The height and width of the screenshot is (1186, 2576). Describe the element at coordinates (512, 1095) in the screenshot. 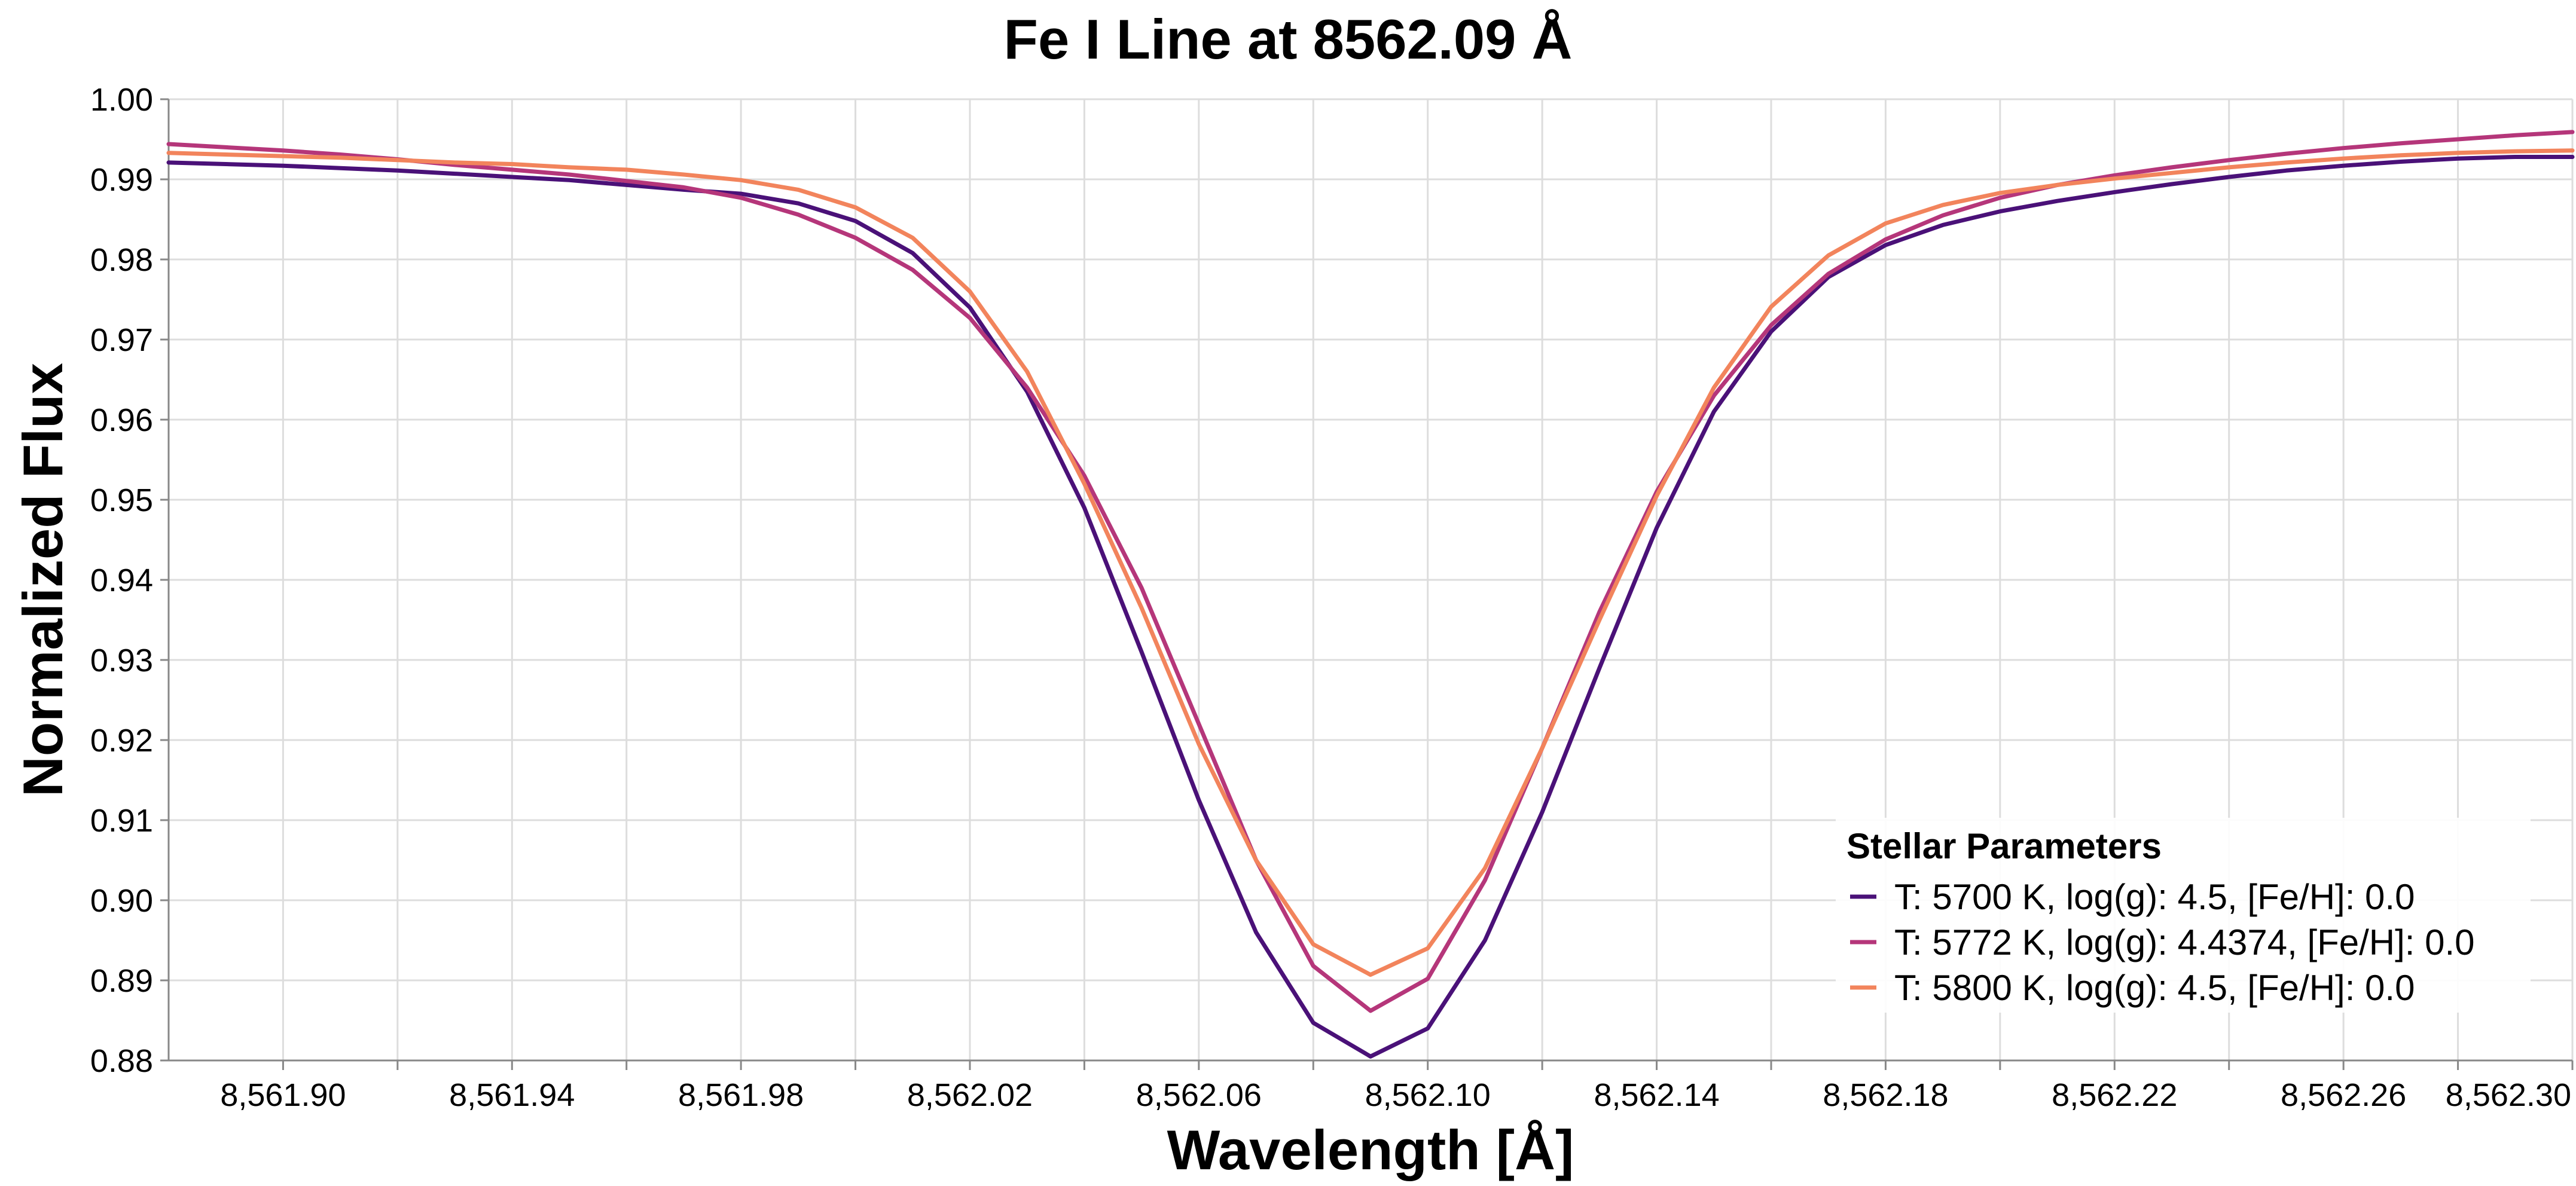

I see `x-tick-label: 8,561.94` at that location.